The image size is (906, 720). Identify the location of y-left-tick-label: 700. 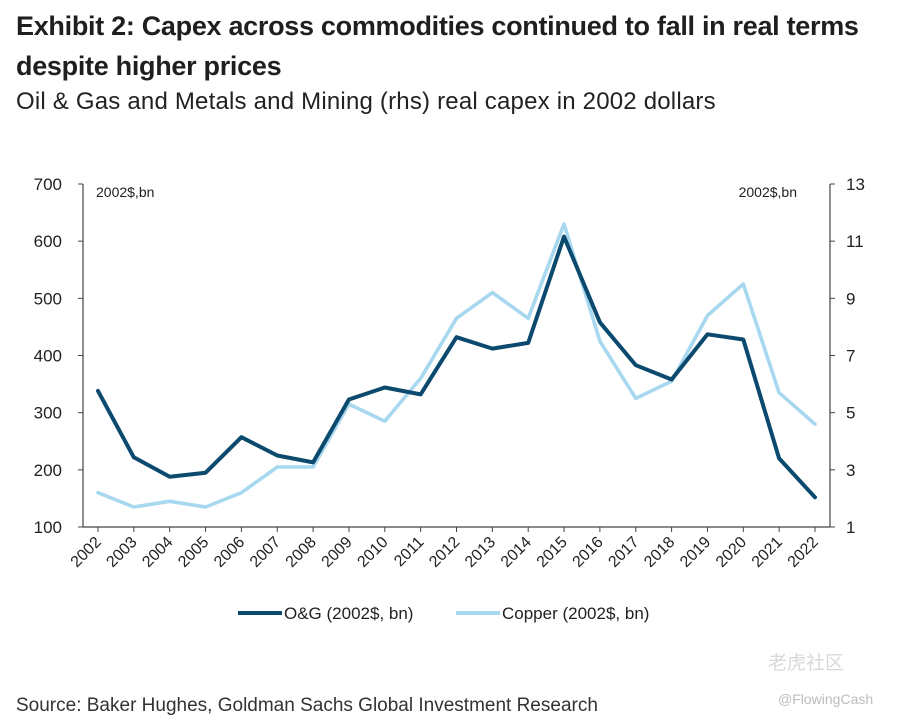
(48, 184).